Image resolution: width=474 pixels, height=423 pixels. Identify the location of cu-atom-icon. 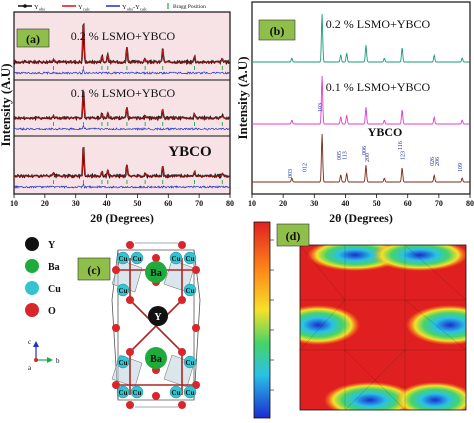
(32, 288).